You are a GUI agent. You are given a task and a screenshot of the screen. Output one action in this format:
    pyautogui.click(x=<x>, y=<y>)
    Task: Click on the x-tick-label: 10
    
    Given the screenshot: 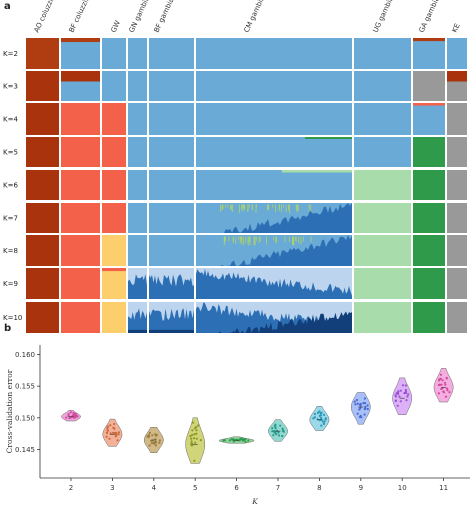 What is the action you would take?
    pyautogui.click(x=402, y=488)
    